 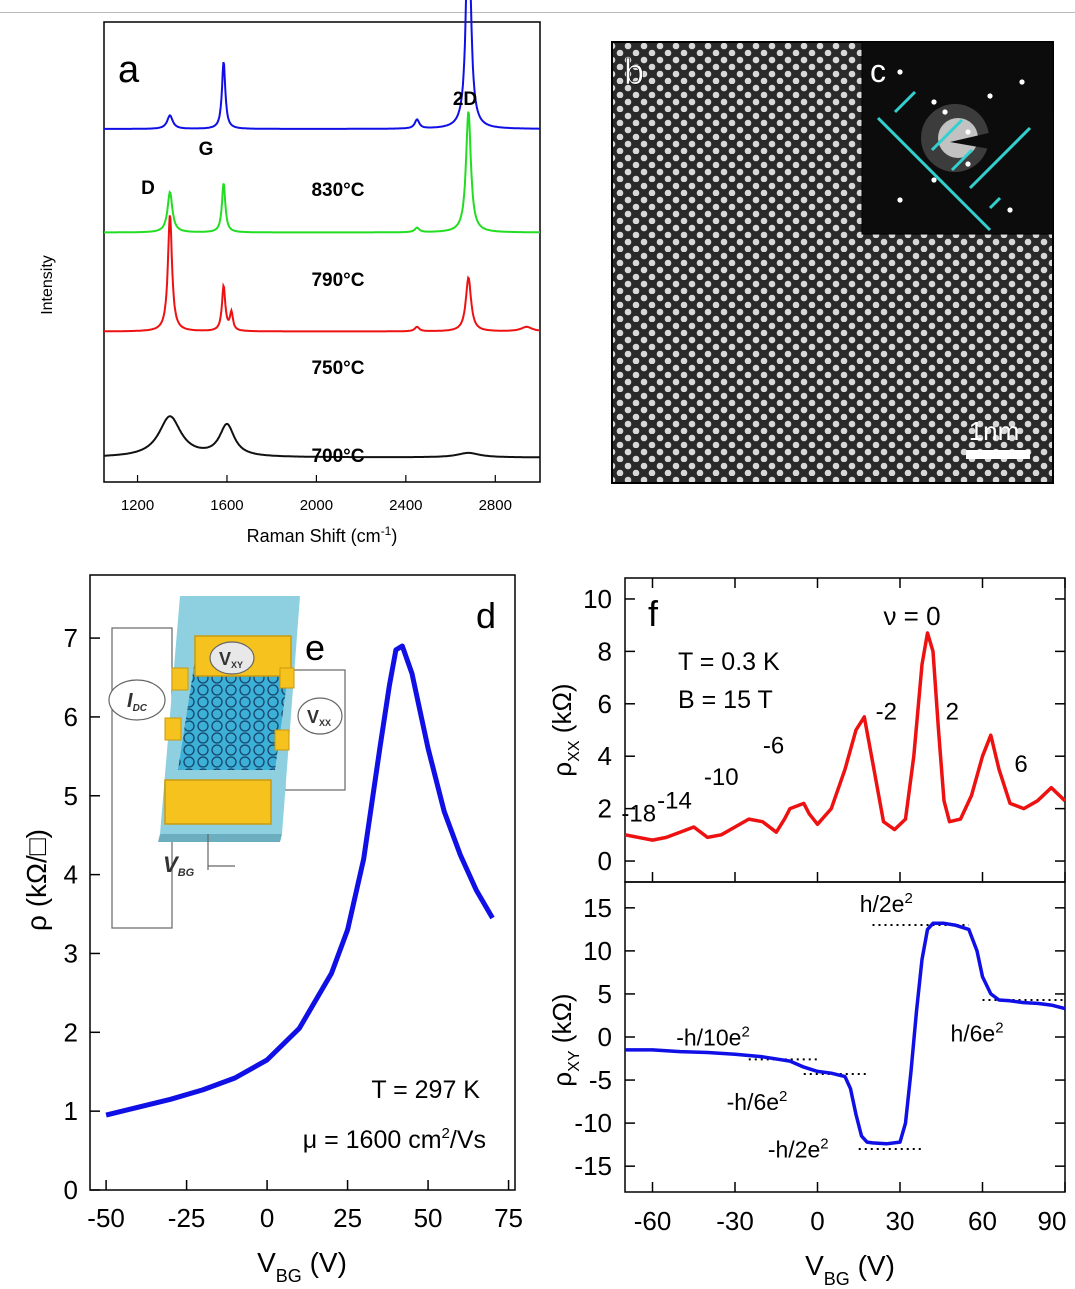 What do you see at coordinates (142, 778) in the screenshot?
I see `wire-idc-loop` at bounding box center [142, 778].